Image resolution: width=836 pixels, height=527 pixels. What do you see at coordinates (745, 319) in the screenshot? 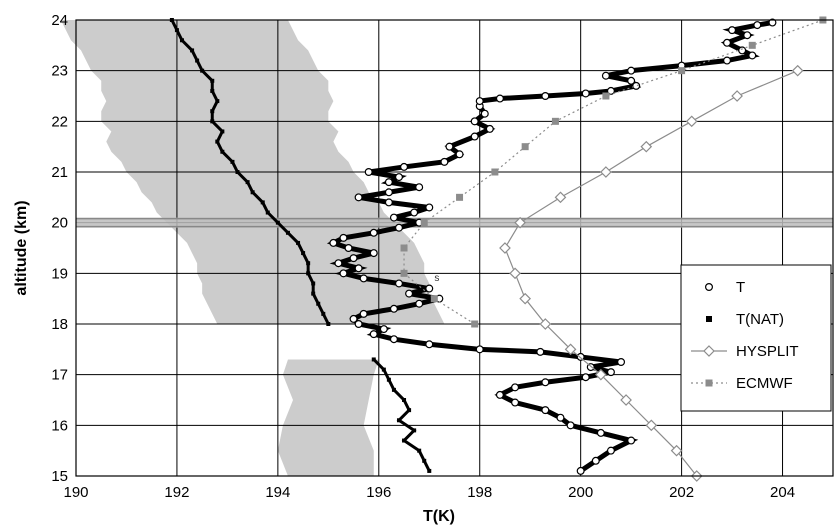
I see `legend-entry-t-nat-: T(NAT)` at bounding box center [745, 319].